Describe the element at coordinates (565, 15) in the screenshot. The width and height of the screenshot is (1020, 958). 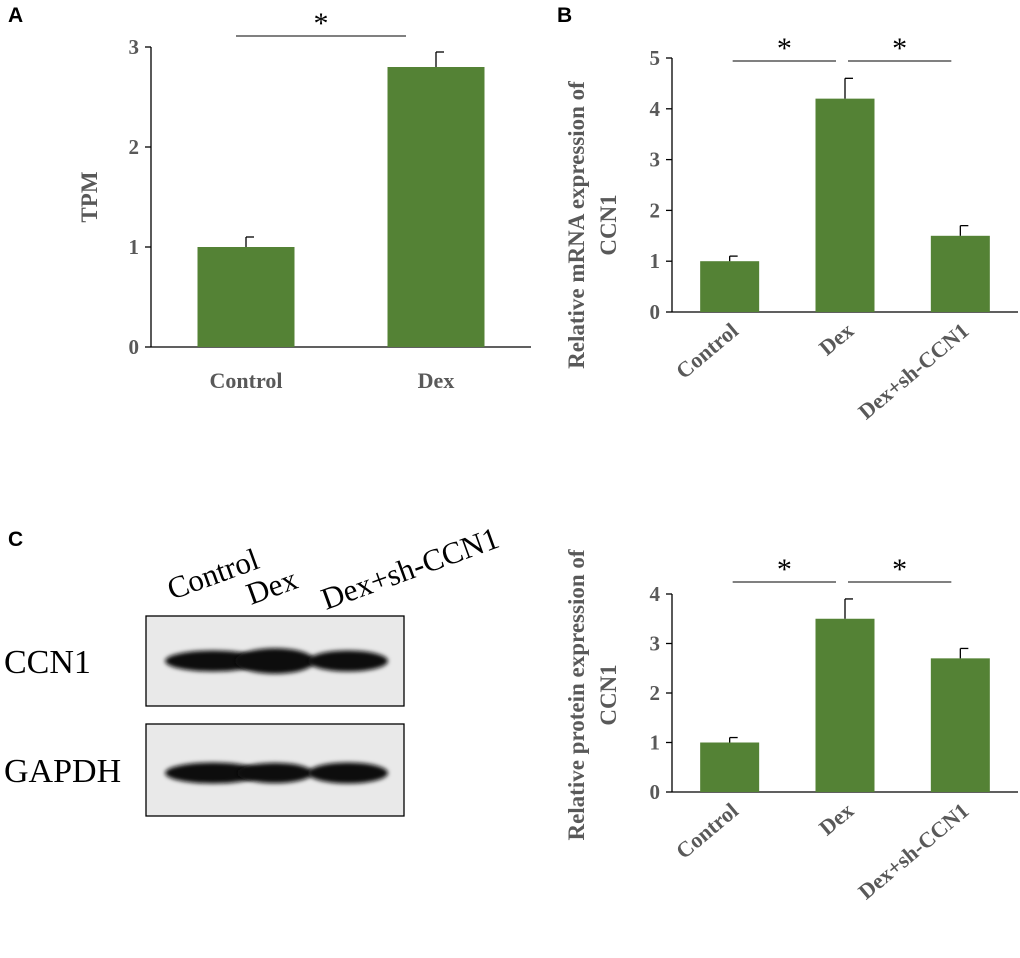
I see `panel-label-b: B` at that location.